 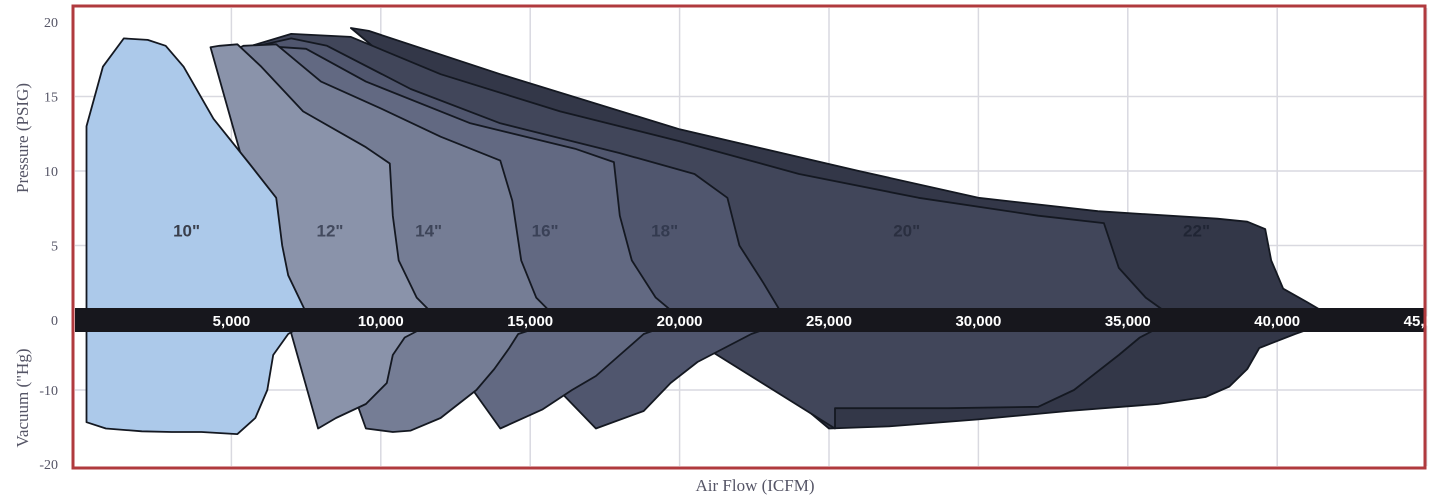 I want to click on y-tick-label: -10, so click(x=48, y=391).